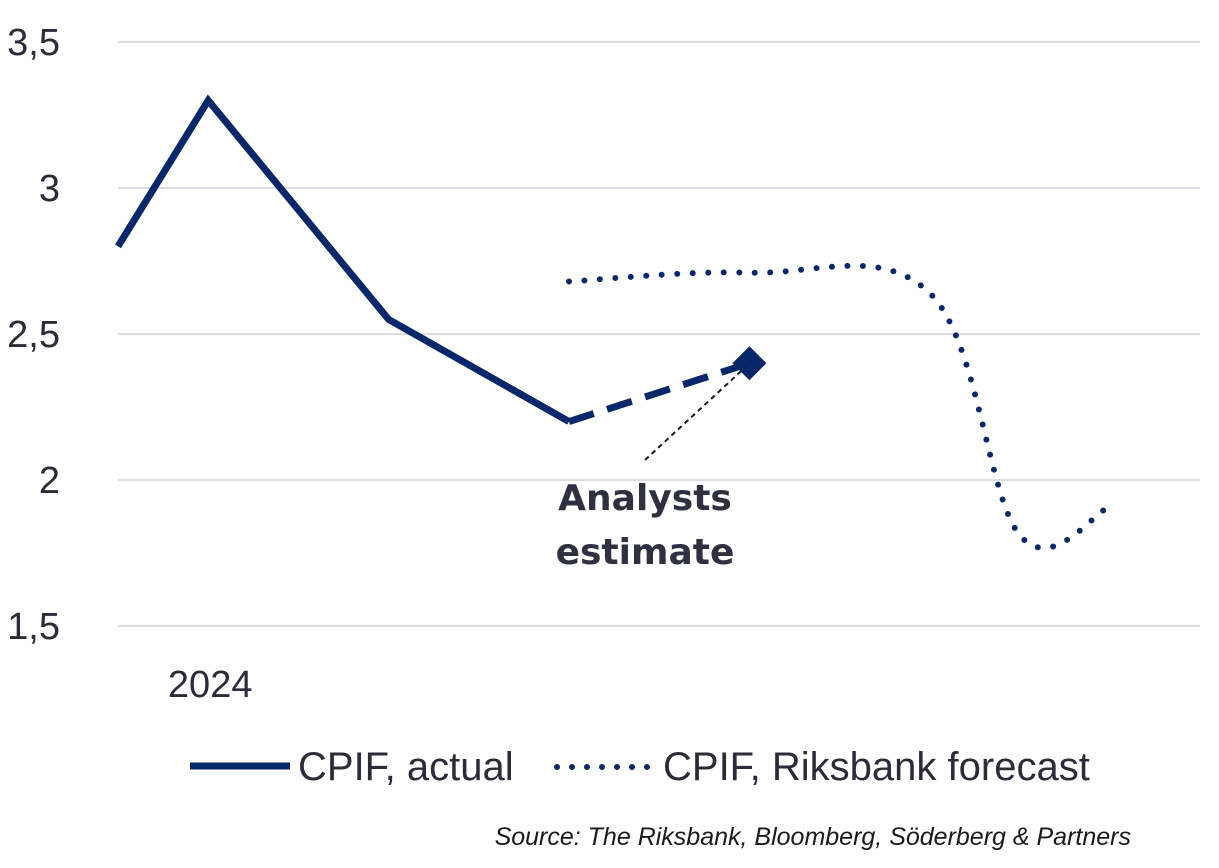 The height and width of the screenshot is (868, 1219). I want to click on legend-label-forecast: CPIF, Riksbank forecast, so click(876, 767).